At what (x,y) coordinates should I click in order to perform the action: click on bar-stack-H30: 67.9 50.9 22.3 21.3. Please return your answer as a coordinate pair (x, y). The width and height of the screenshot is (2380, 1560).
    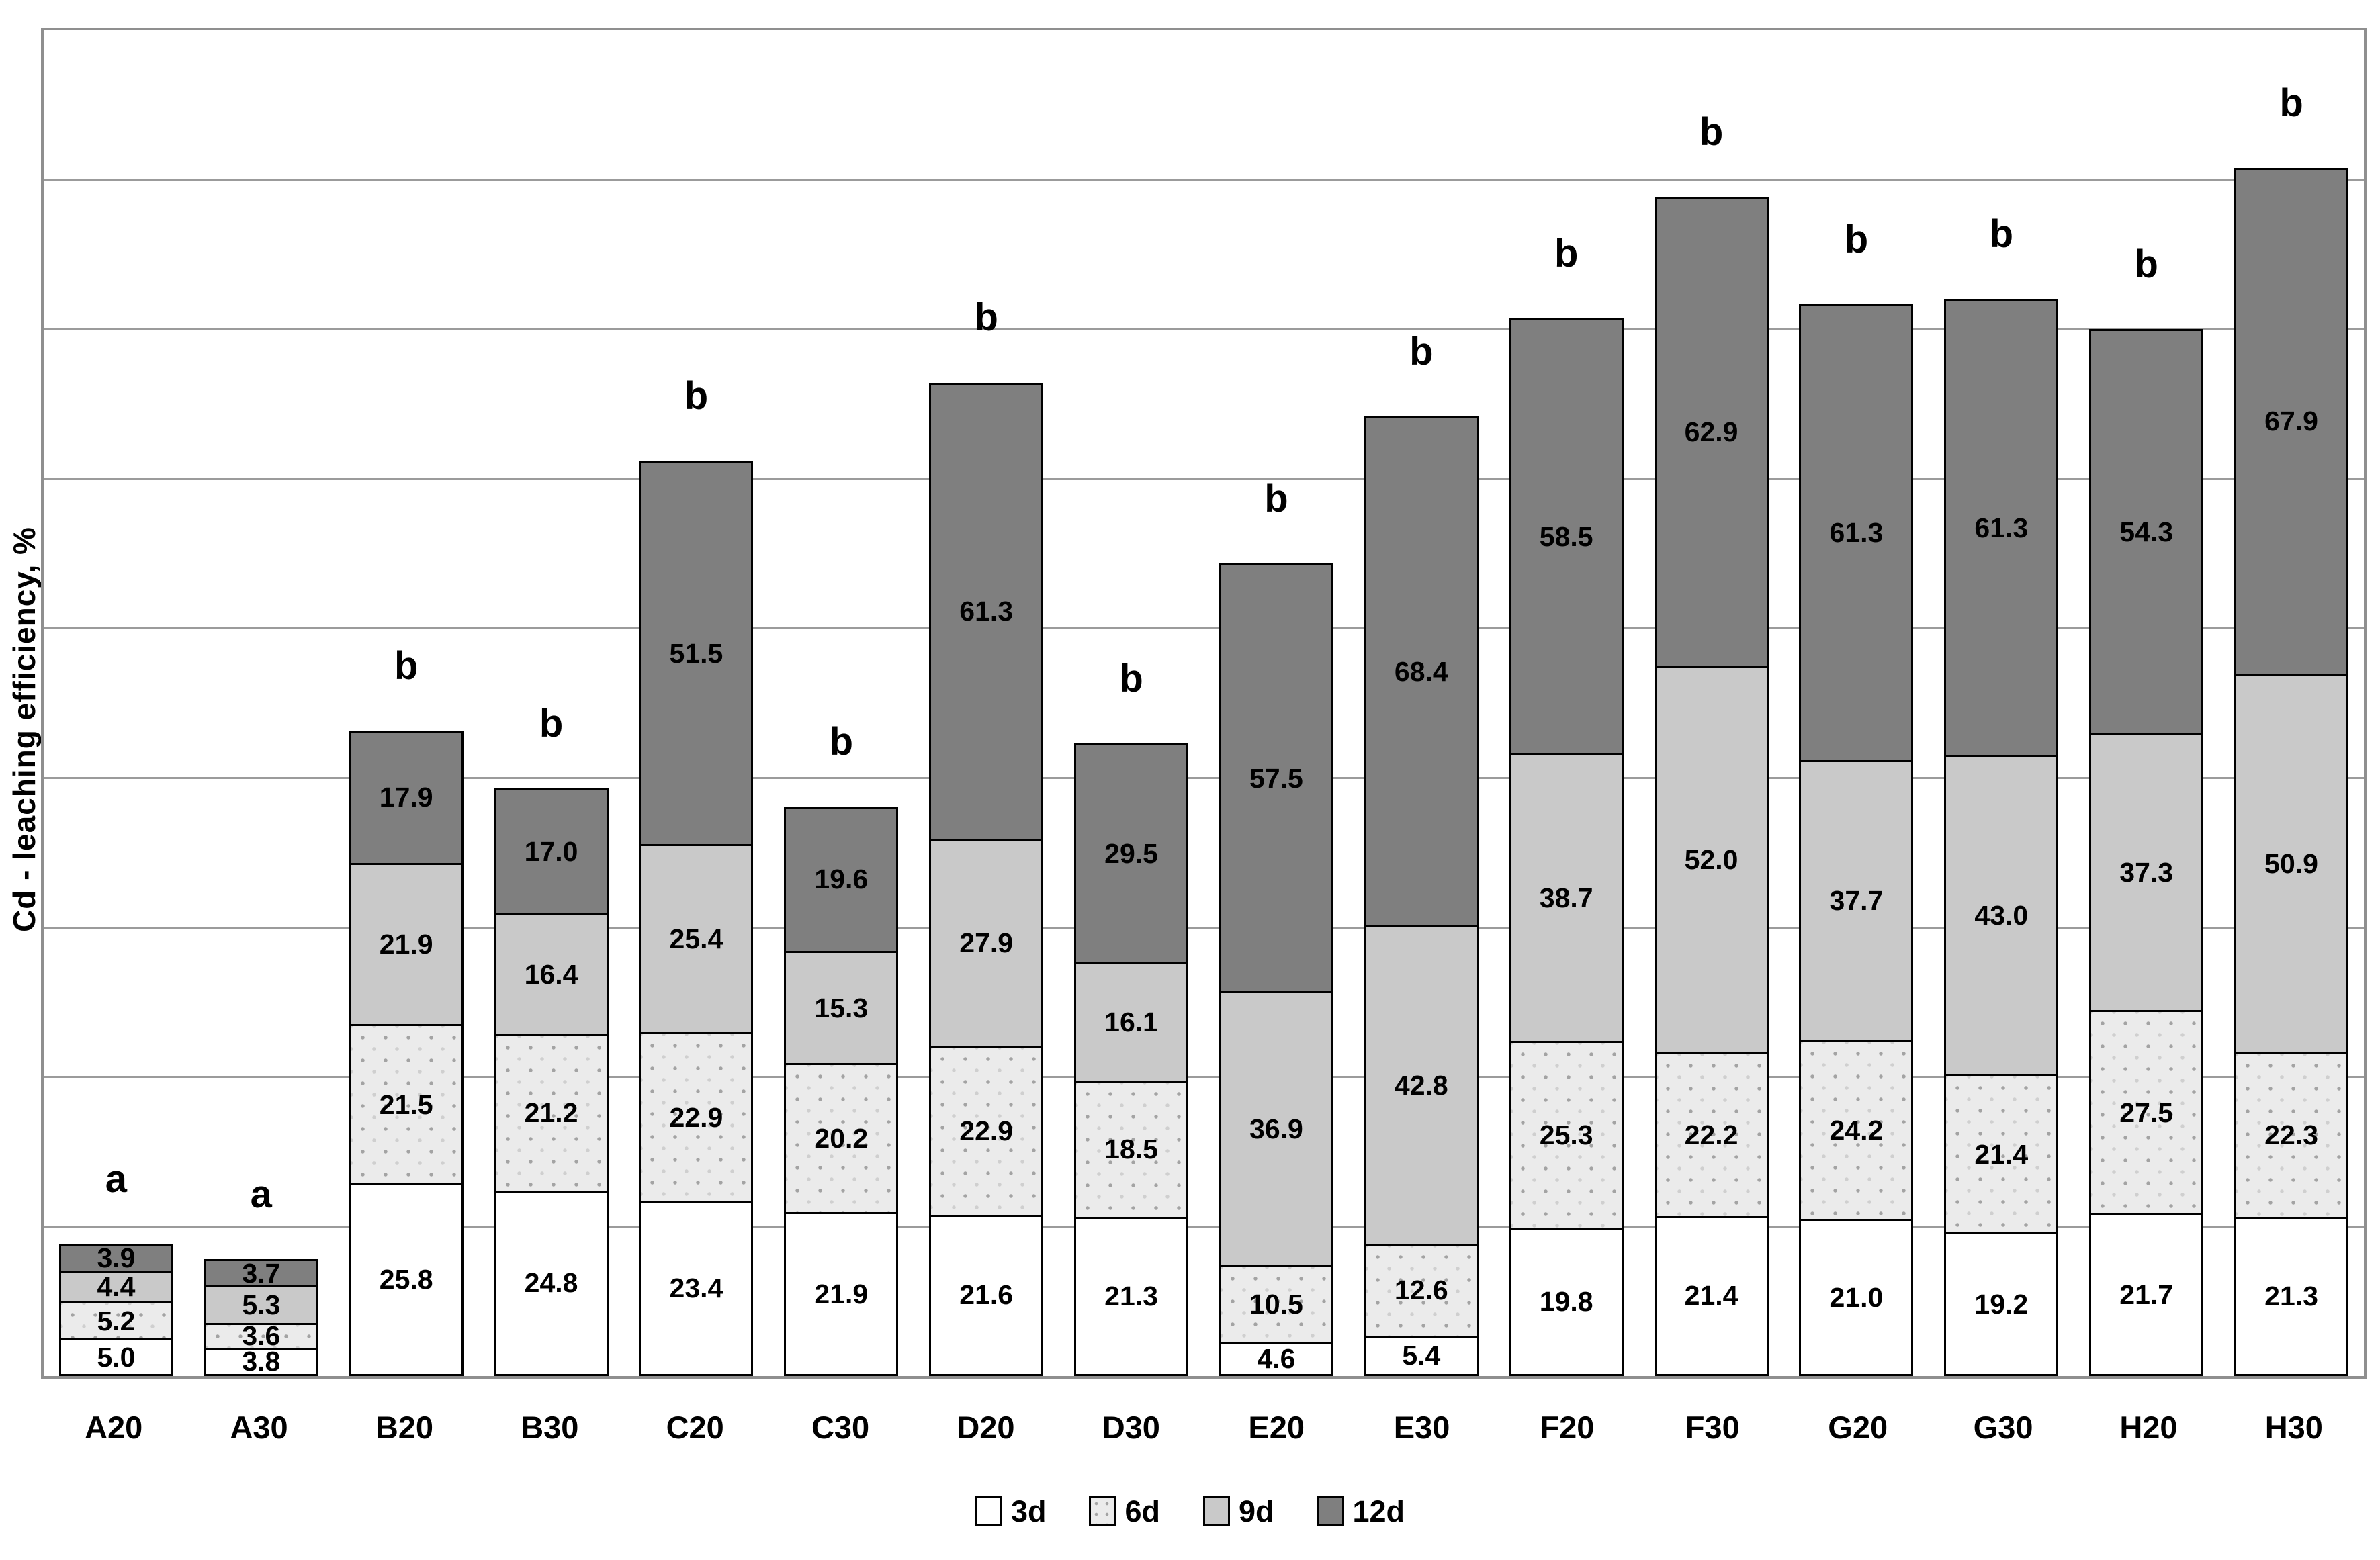
    Looking at the image, I should click on (2291, 771).